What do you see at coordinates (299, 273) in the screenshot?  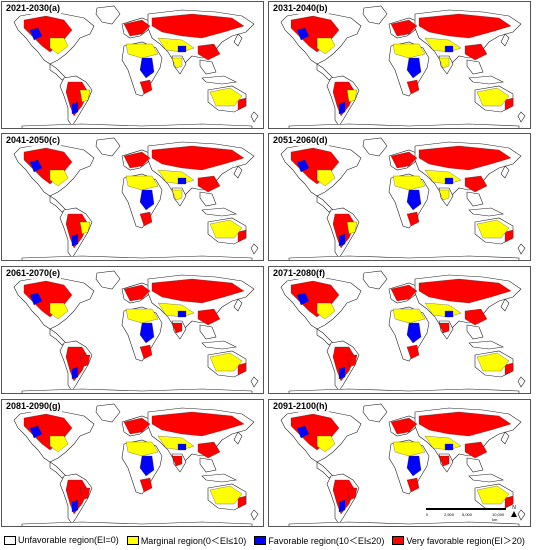 I see `panel-period-label: 2071-2080(f)` at bounding box center [299, 273].